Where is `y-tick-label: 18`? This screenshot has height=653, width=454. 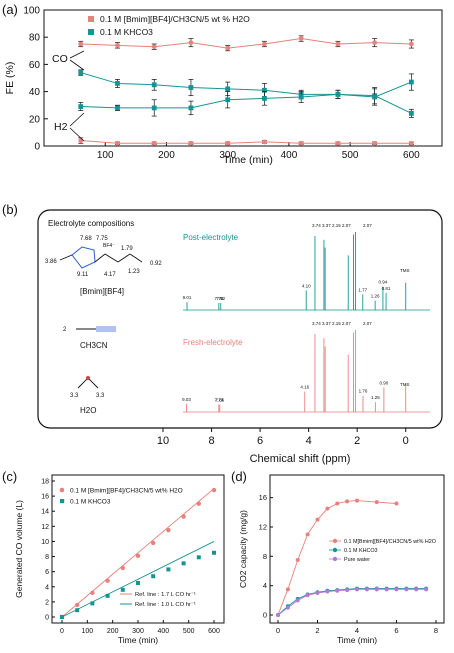 y-tick-label: 18 is located at coordinates (45, 482).